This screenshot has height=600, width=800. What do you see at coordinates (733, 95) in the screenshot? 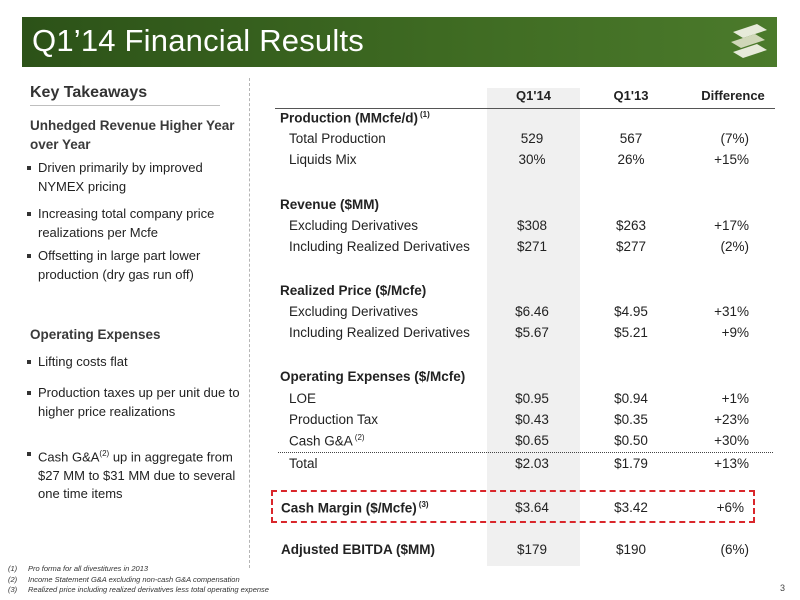
I see `header-difference: Difference` at bounding box center [733, 95].